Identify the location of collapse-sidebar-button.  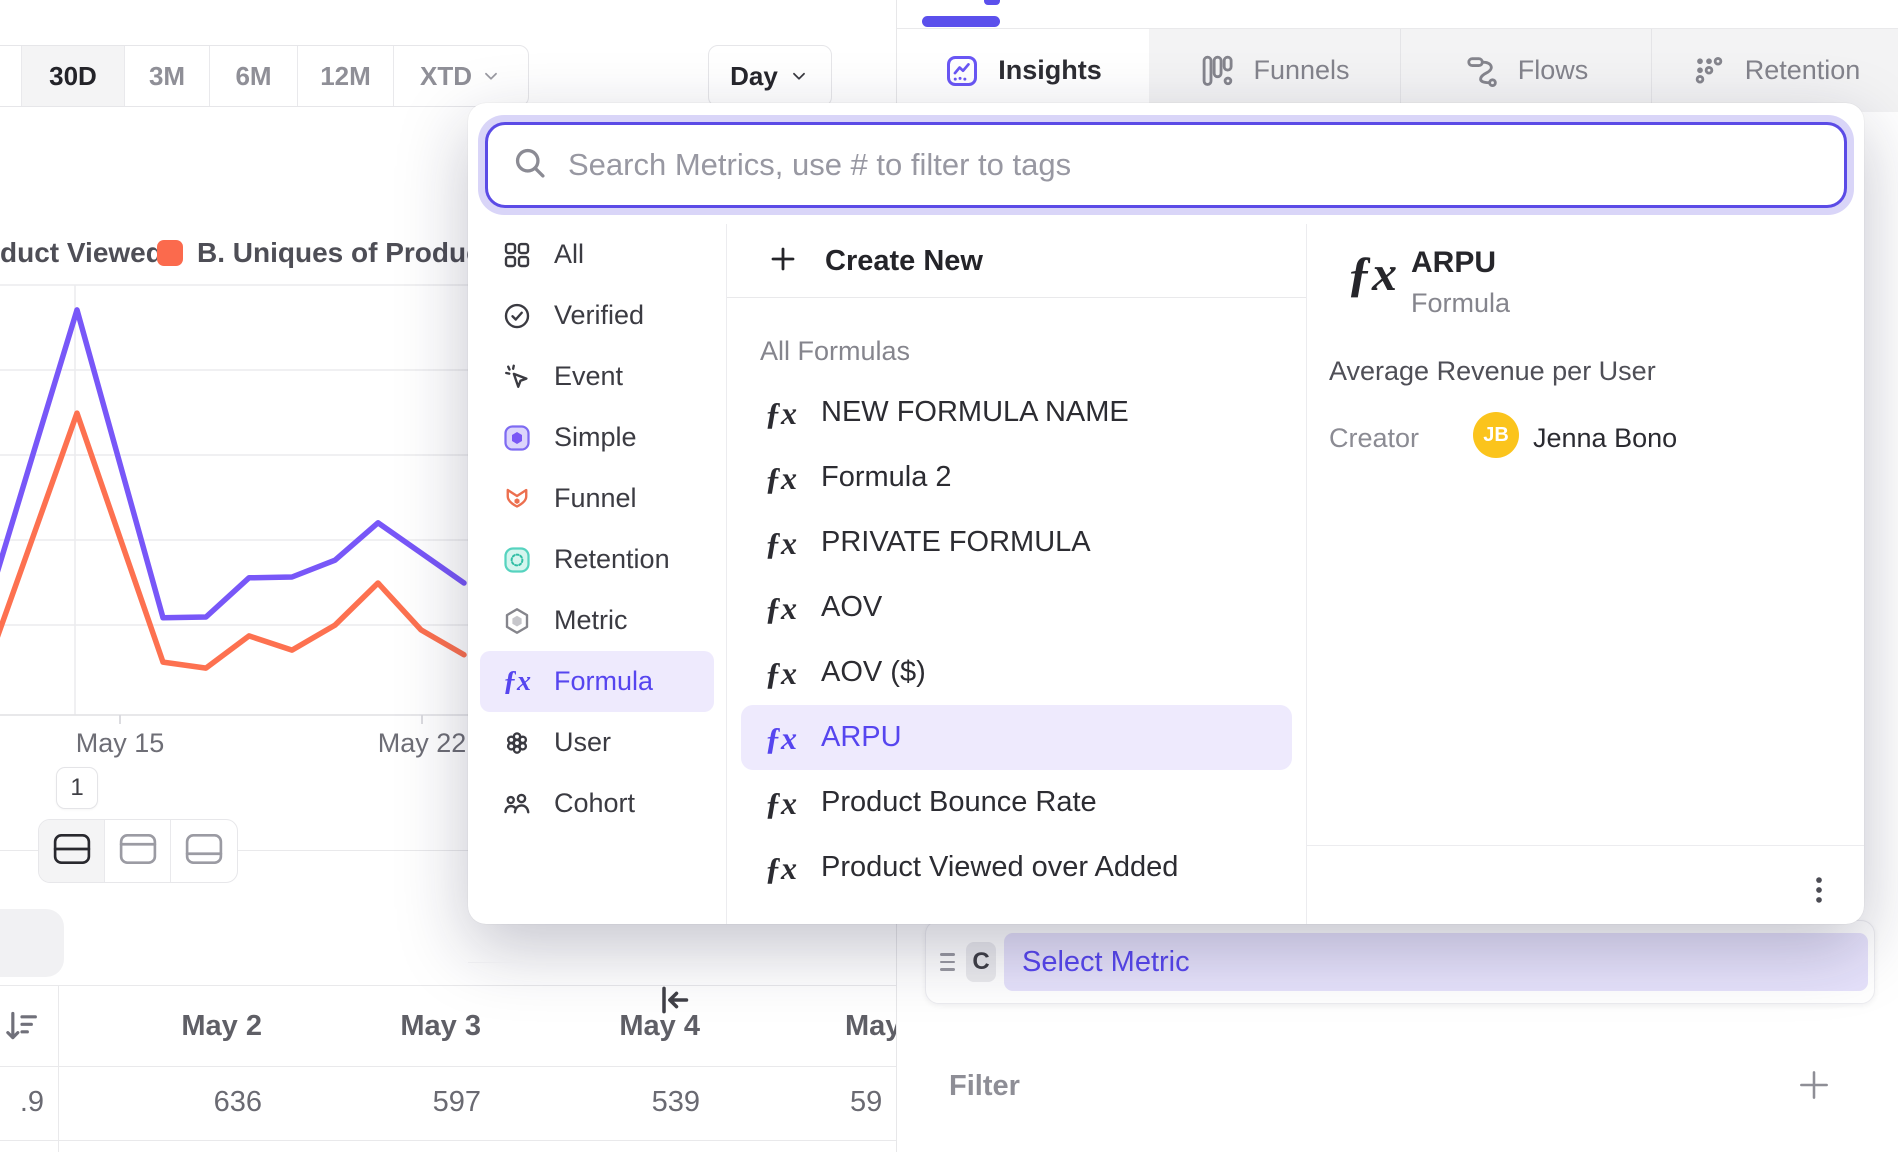
(674, 1000).